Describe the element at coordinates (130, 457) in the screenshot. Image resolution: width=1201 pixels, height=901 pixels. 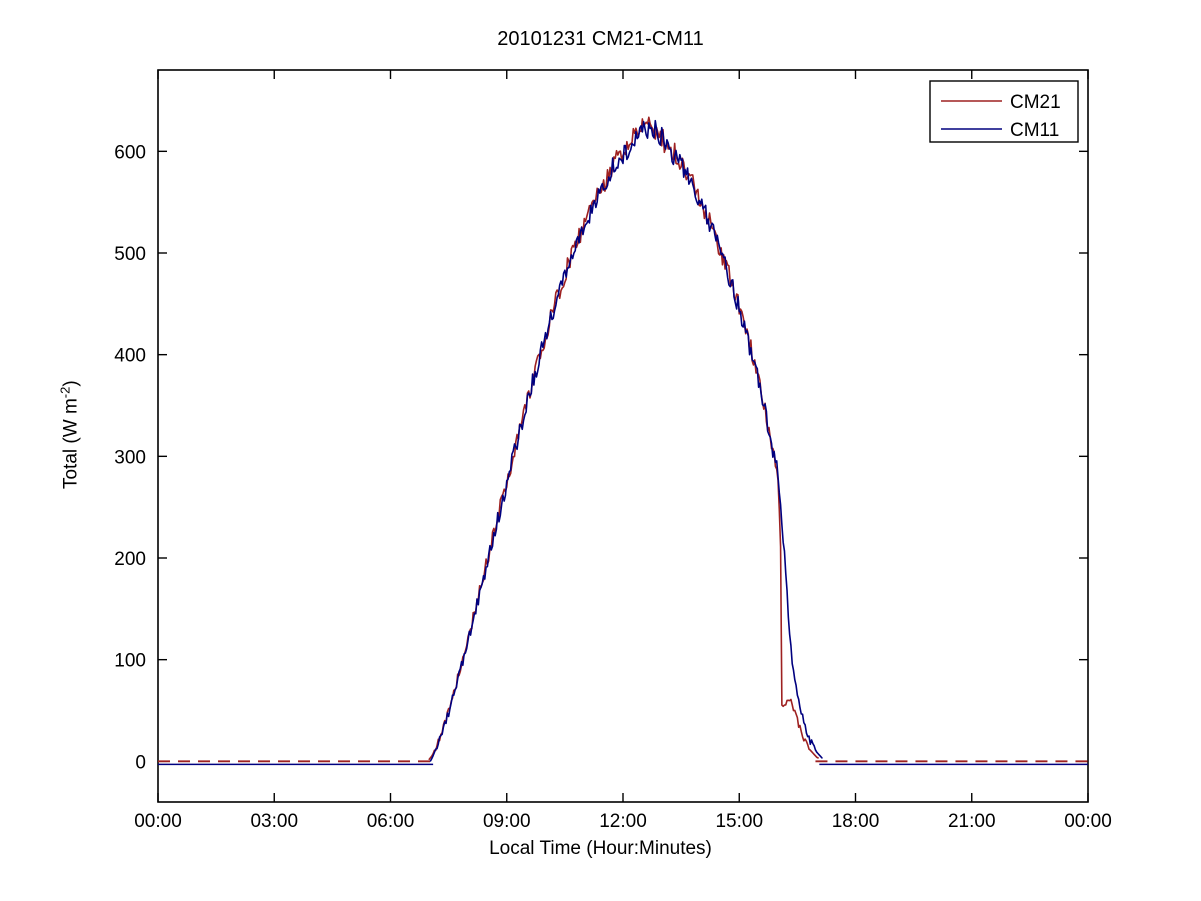
I see `y-tick-label: 300` at that location.